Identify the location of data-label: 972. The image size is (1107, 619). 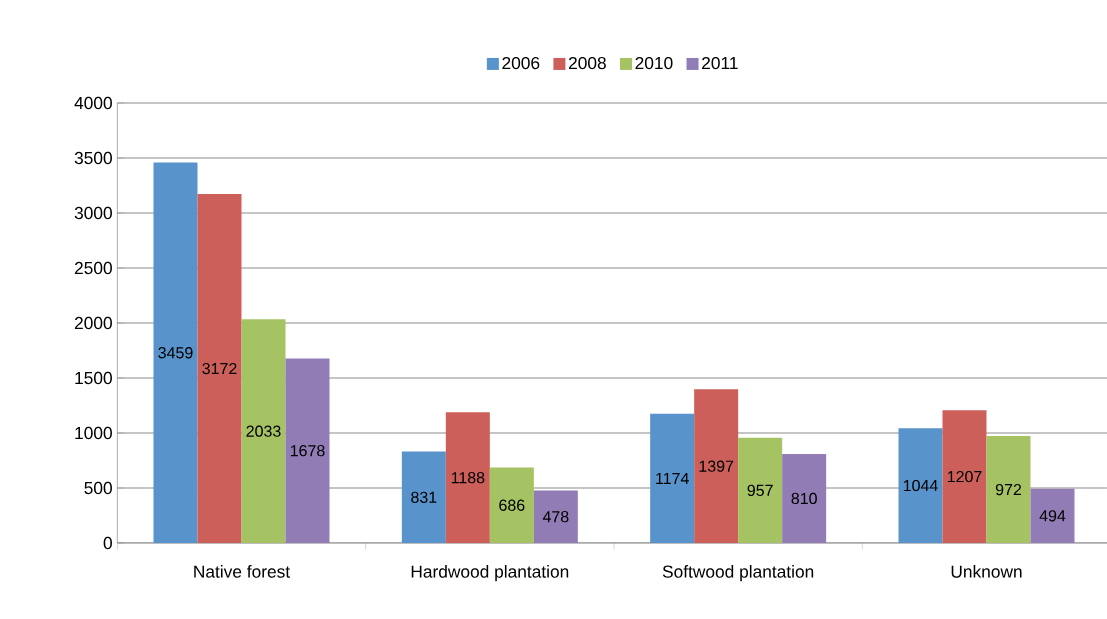
(1008, 489).